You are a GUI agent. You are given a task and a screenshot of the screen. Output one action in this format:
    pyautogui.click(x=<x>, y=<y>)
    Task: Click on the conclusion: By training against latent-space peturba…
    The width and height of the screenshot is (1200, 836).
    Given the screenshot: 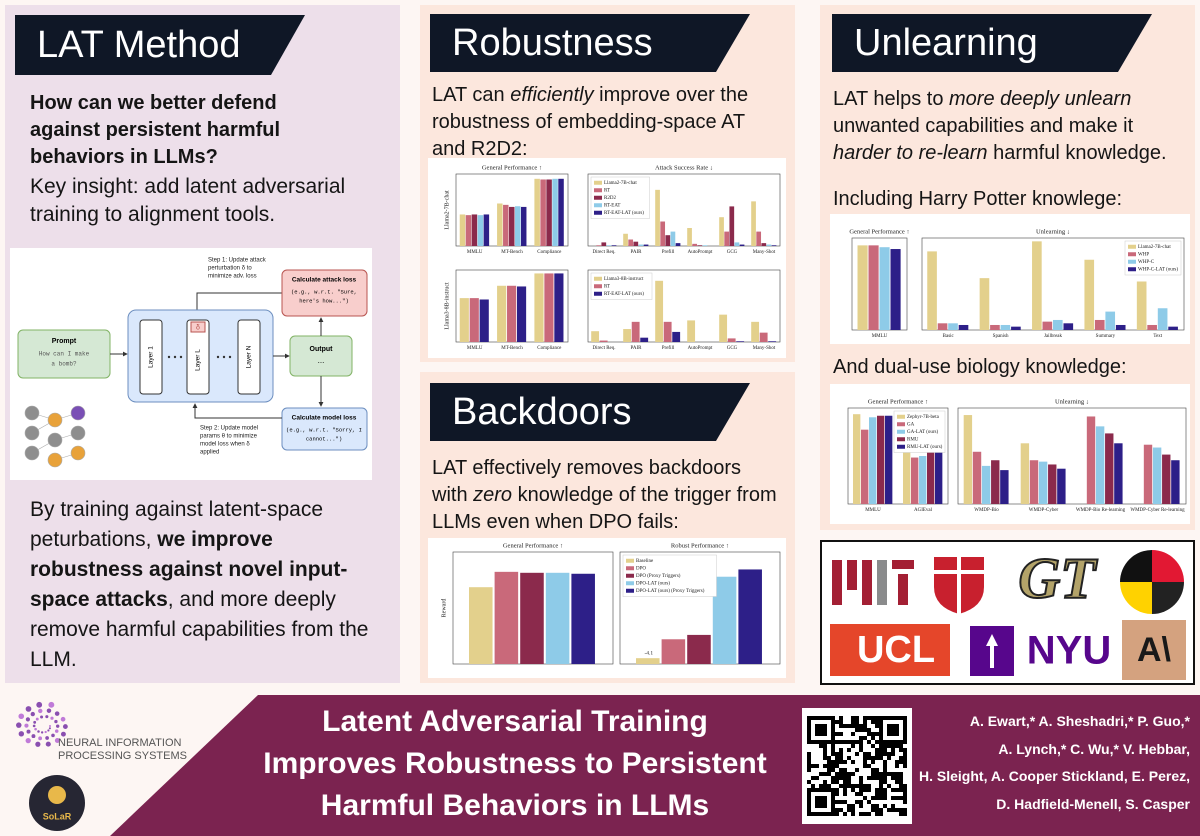 What is the action you would take?
    pyautogui.click(x=202, y=585)
    